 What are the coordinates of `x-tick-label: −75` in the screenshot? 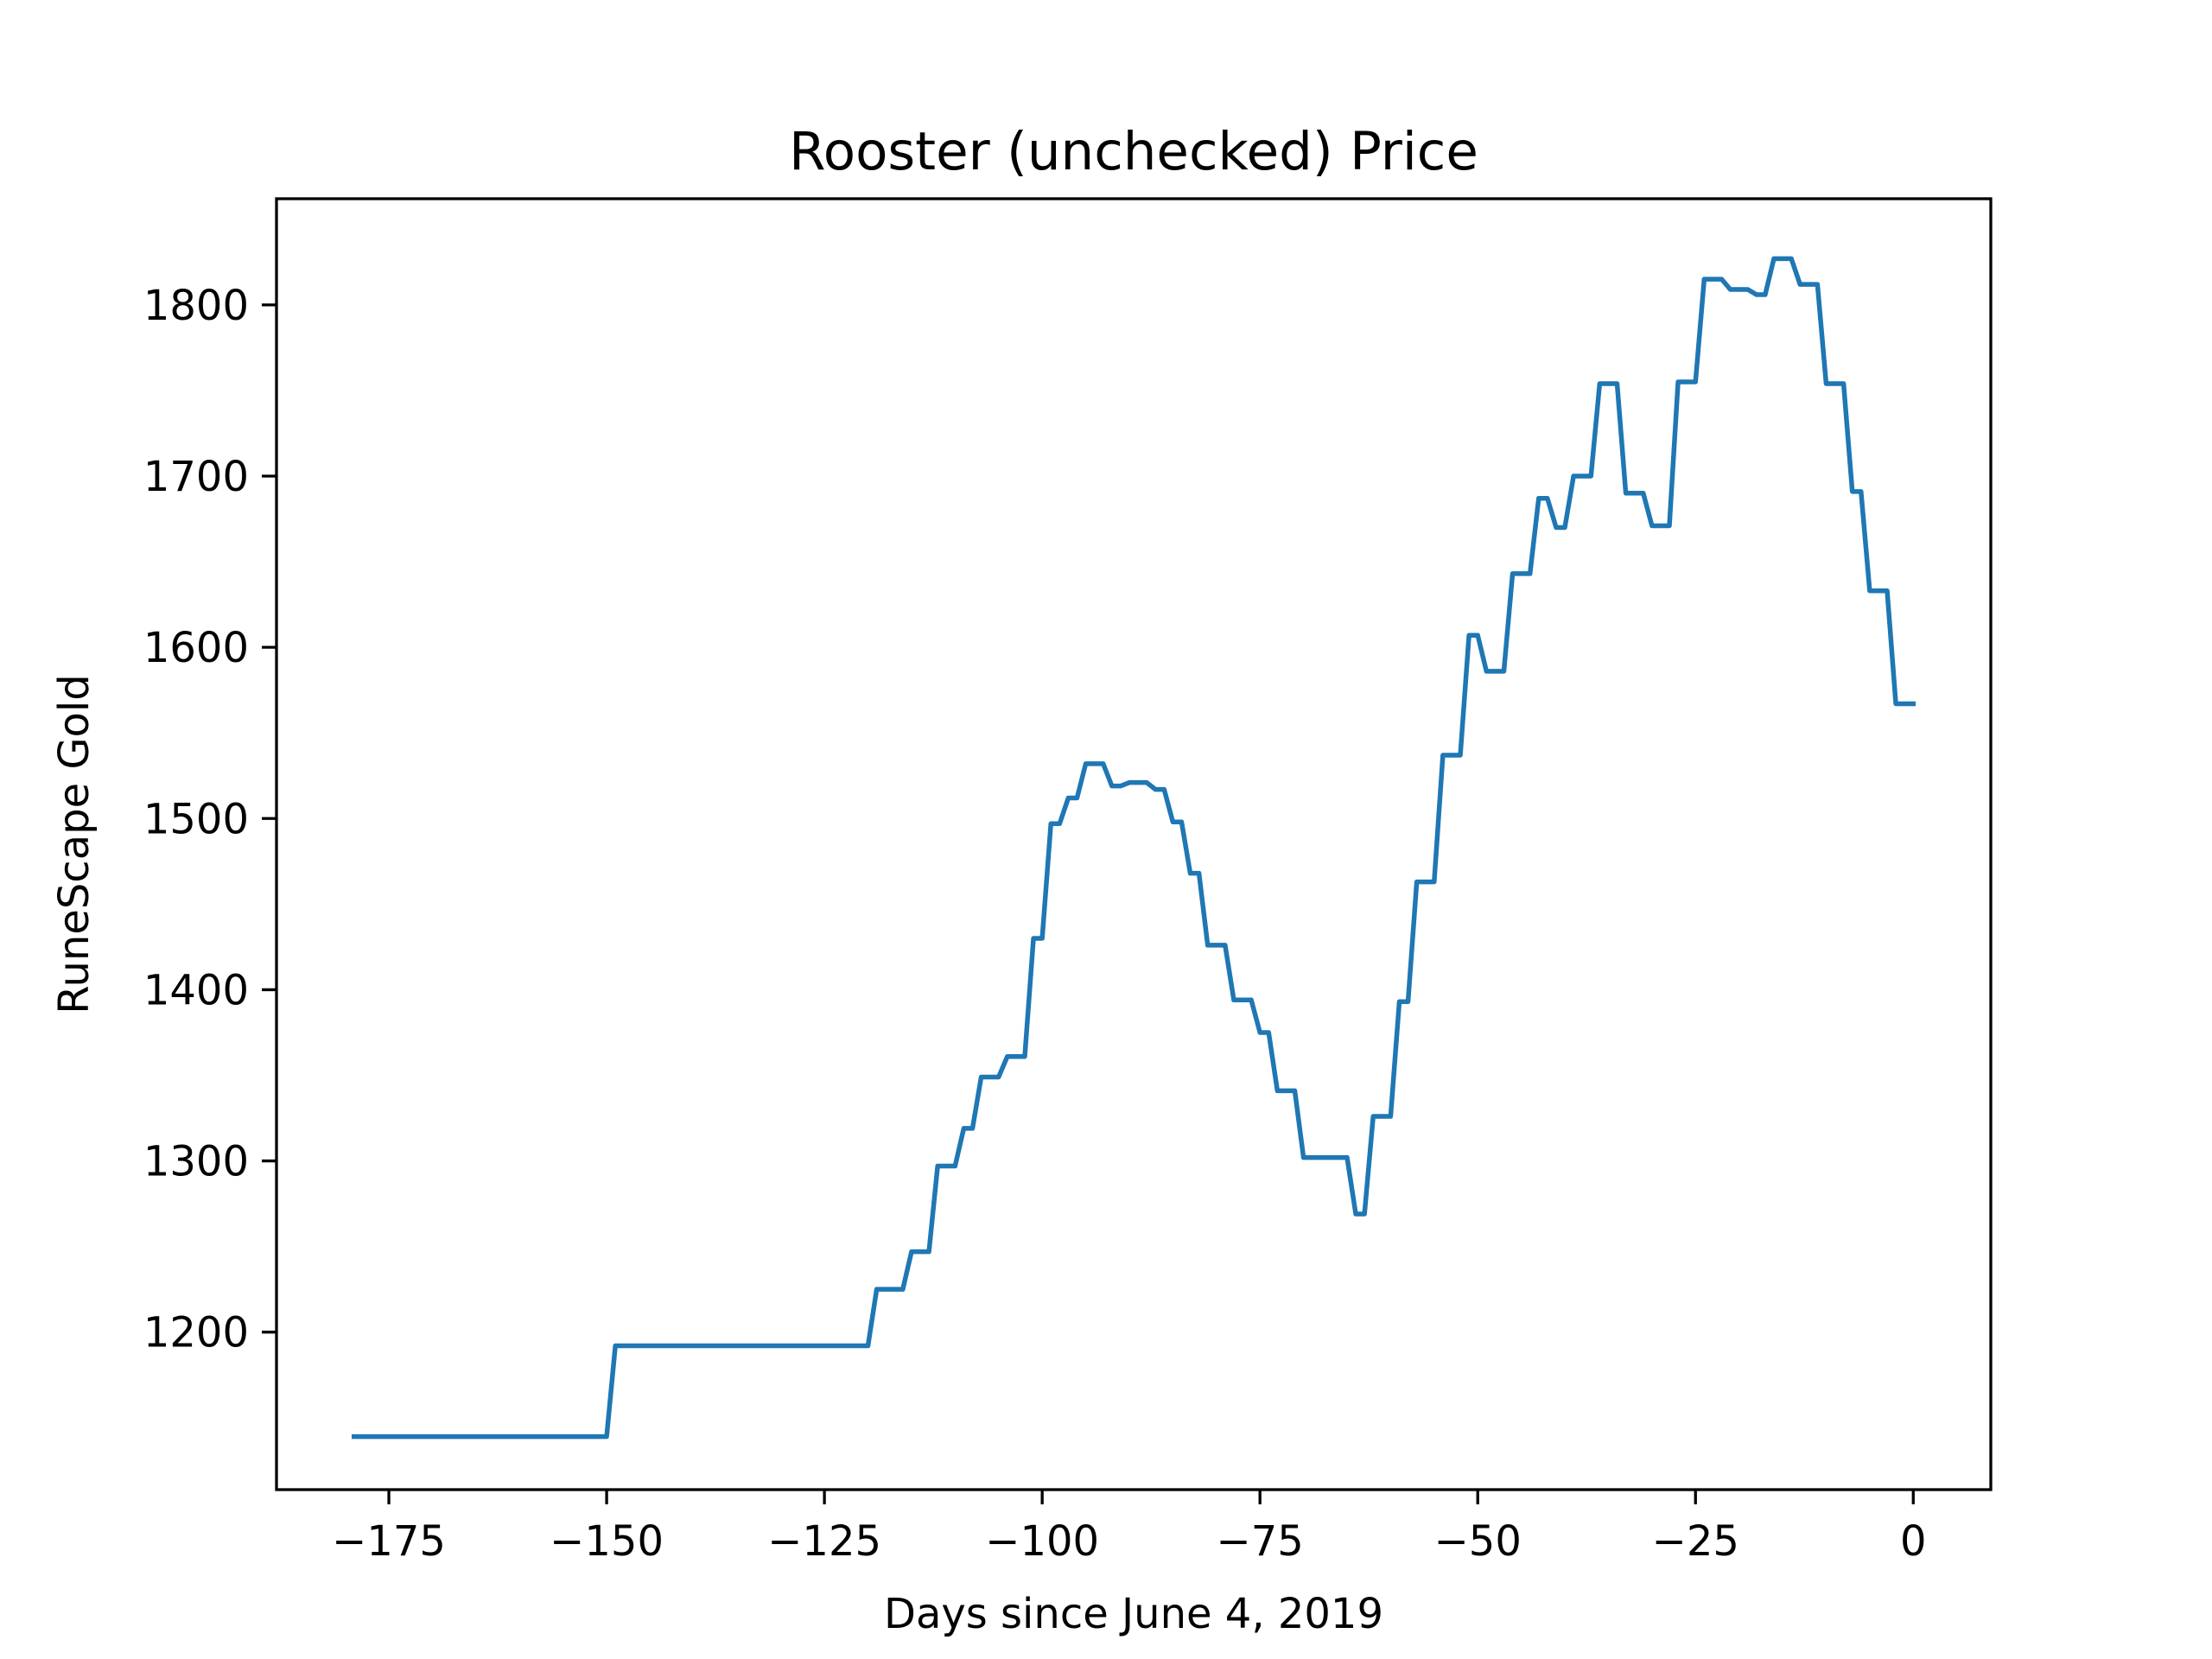 It's located at (1260, 1541).